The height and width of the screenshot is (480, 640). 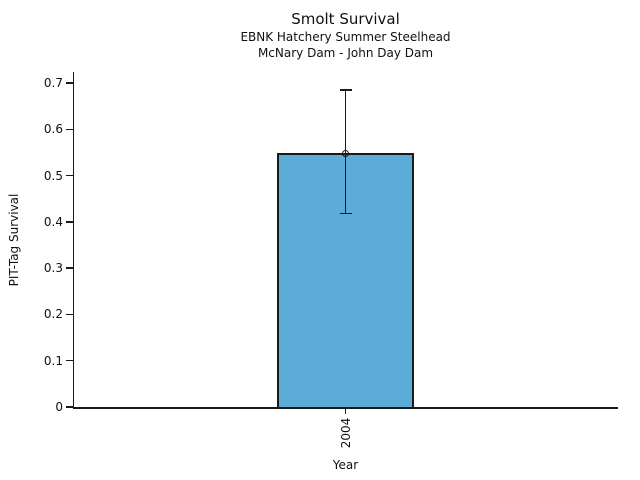 I want to click on chart-subtitle-line1: EBNK Hatchery Summer Steelhead, so click(x=345, y=37).